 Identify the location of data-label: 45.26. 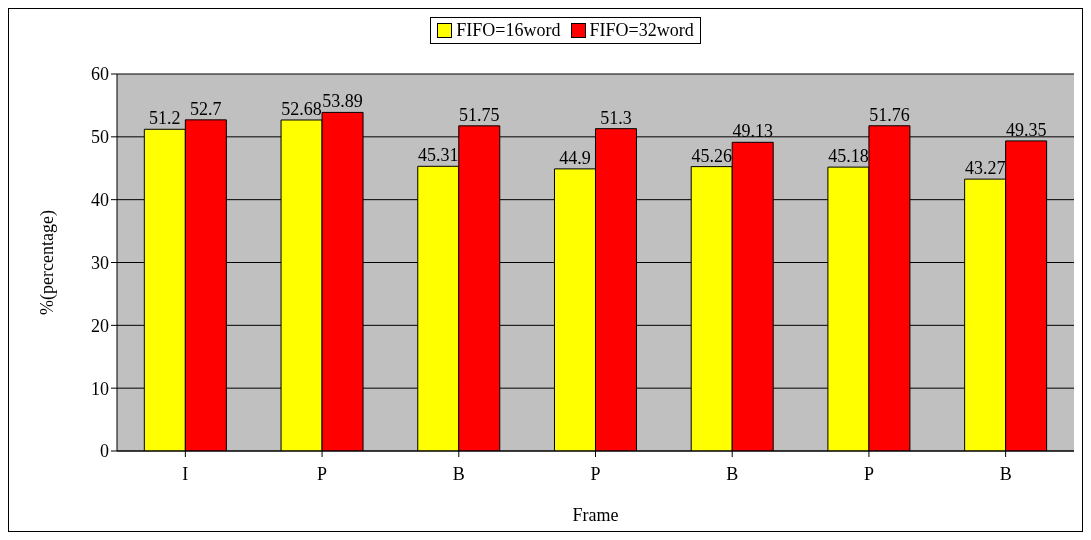
(711, 155).